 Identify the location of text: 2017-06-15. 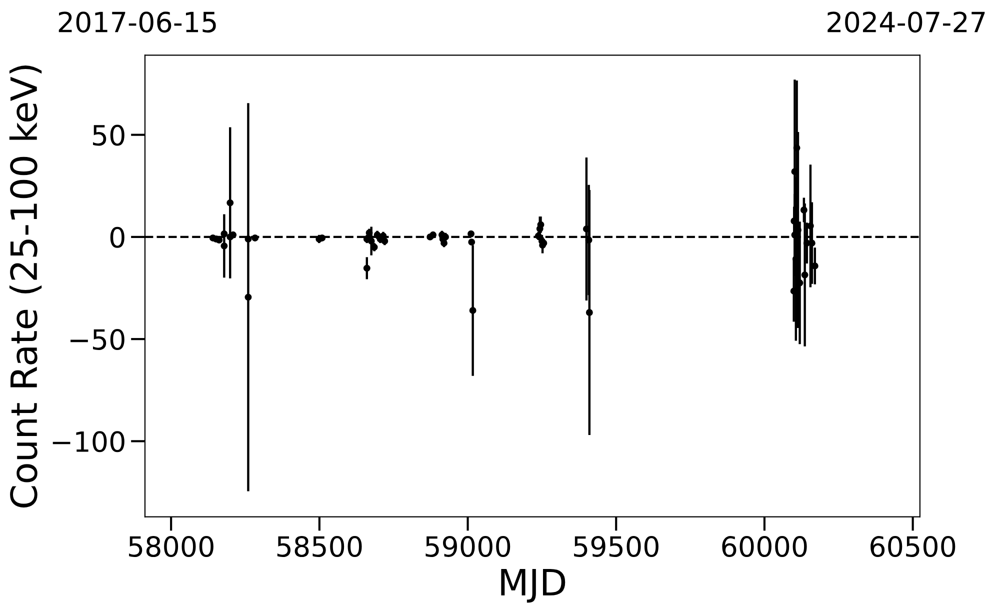
(137, 22).